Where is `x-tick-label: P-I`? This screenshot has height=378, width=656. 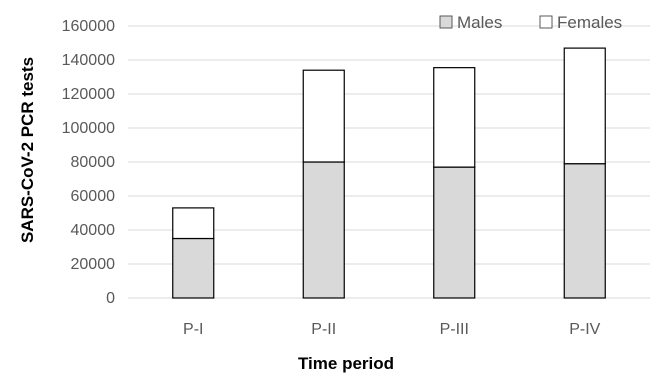 x-tick-label: P-I is located at coordinates (193, 329).